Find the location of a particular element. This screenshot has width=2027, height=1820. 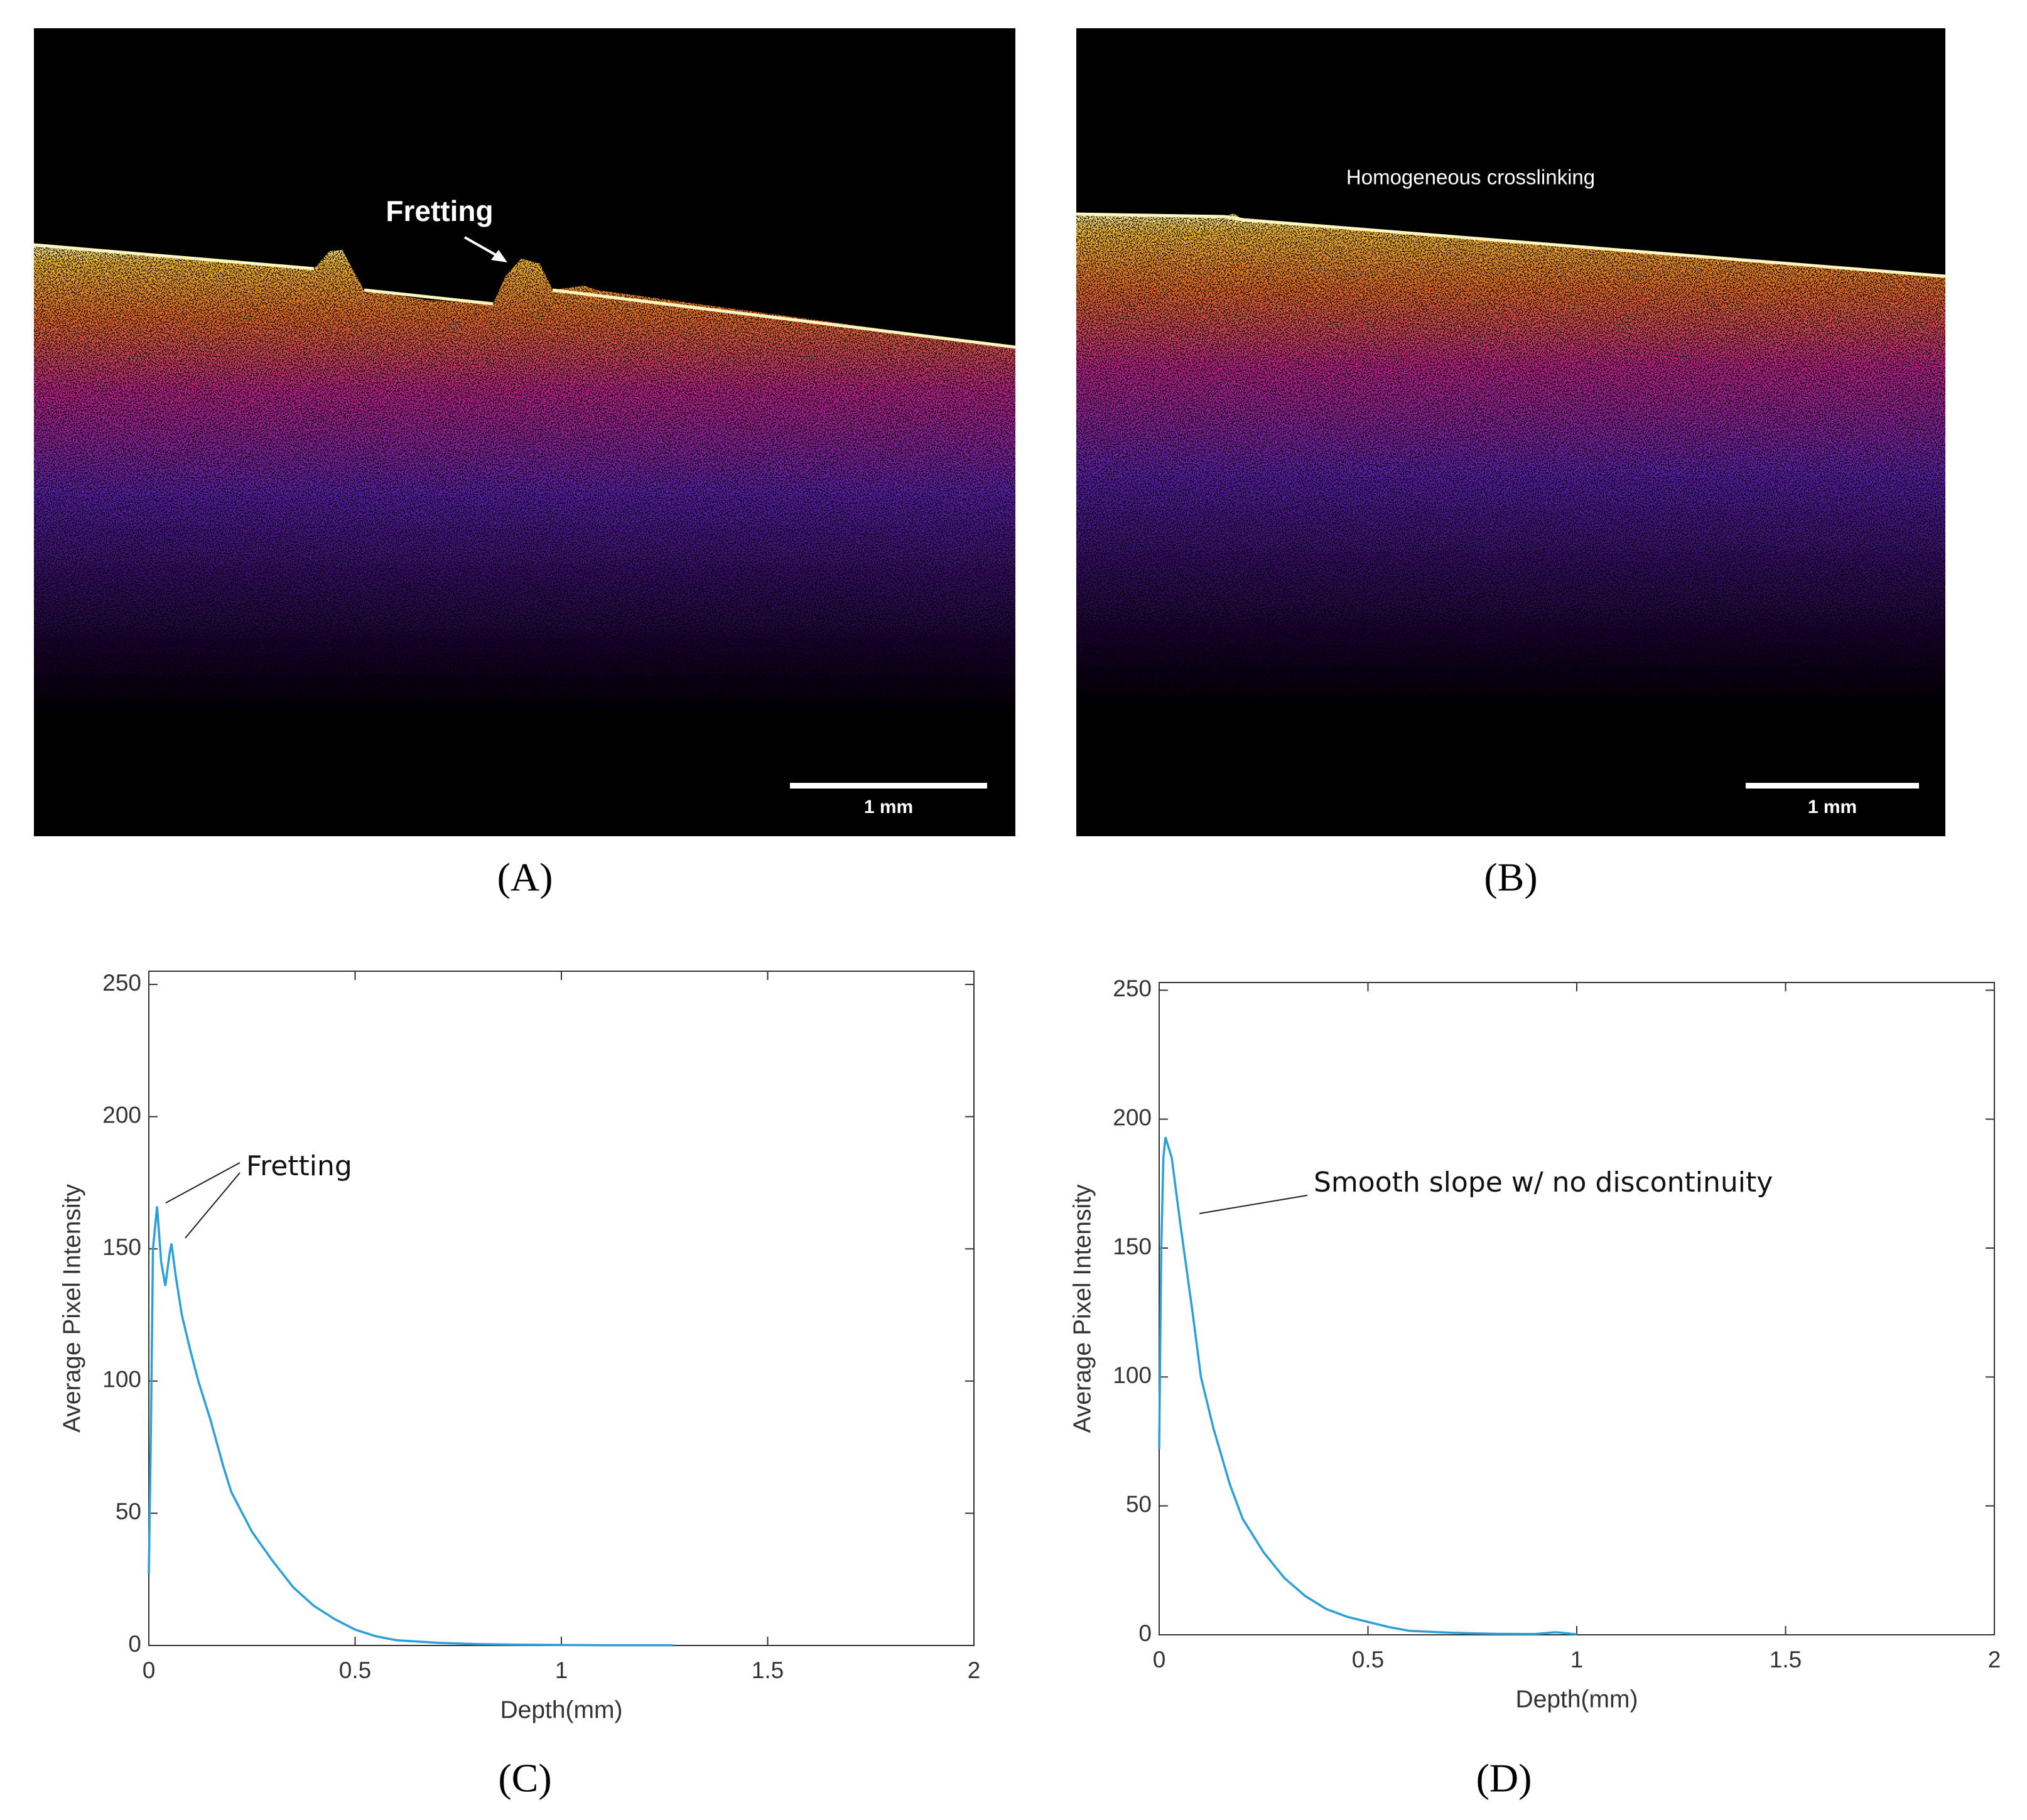

panel-label: (D) is located at coordinates (1504, 1778).